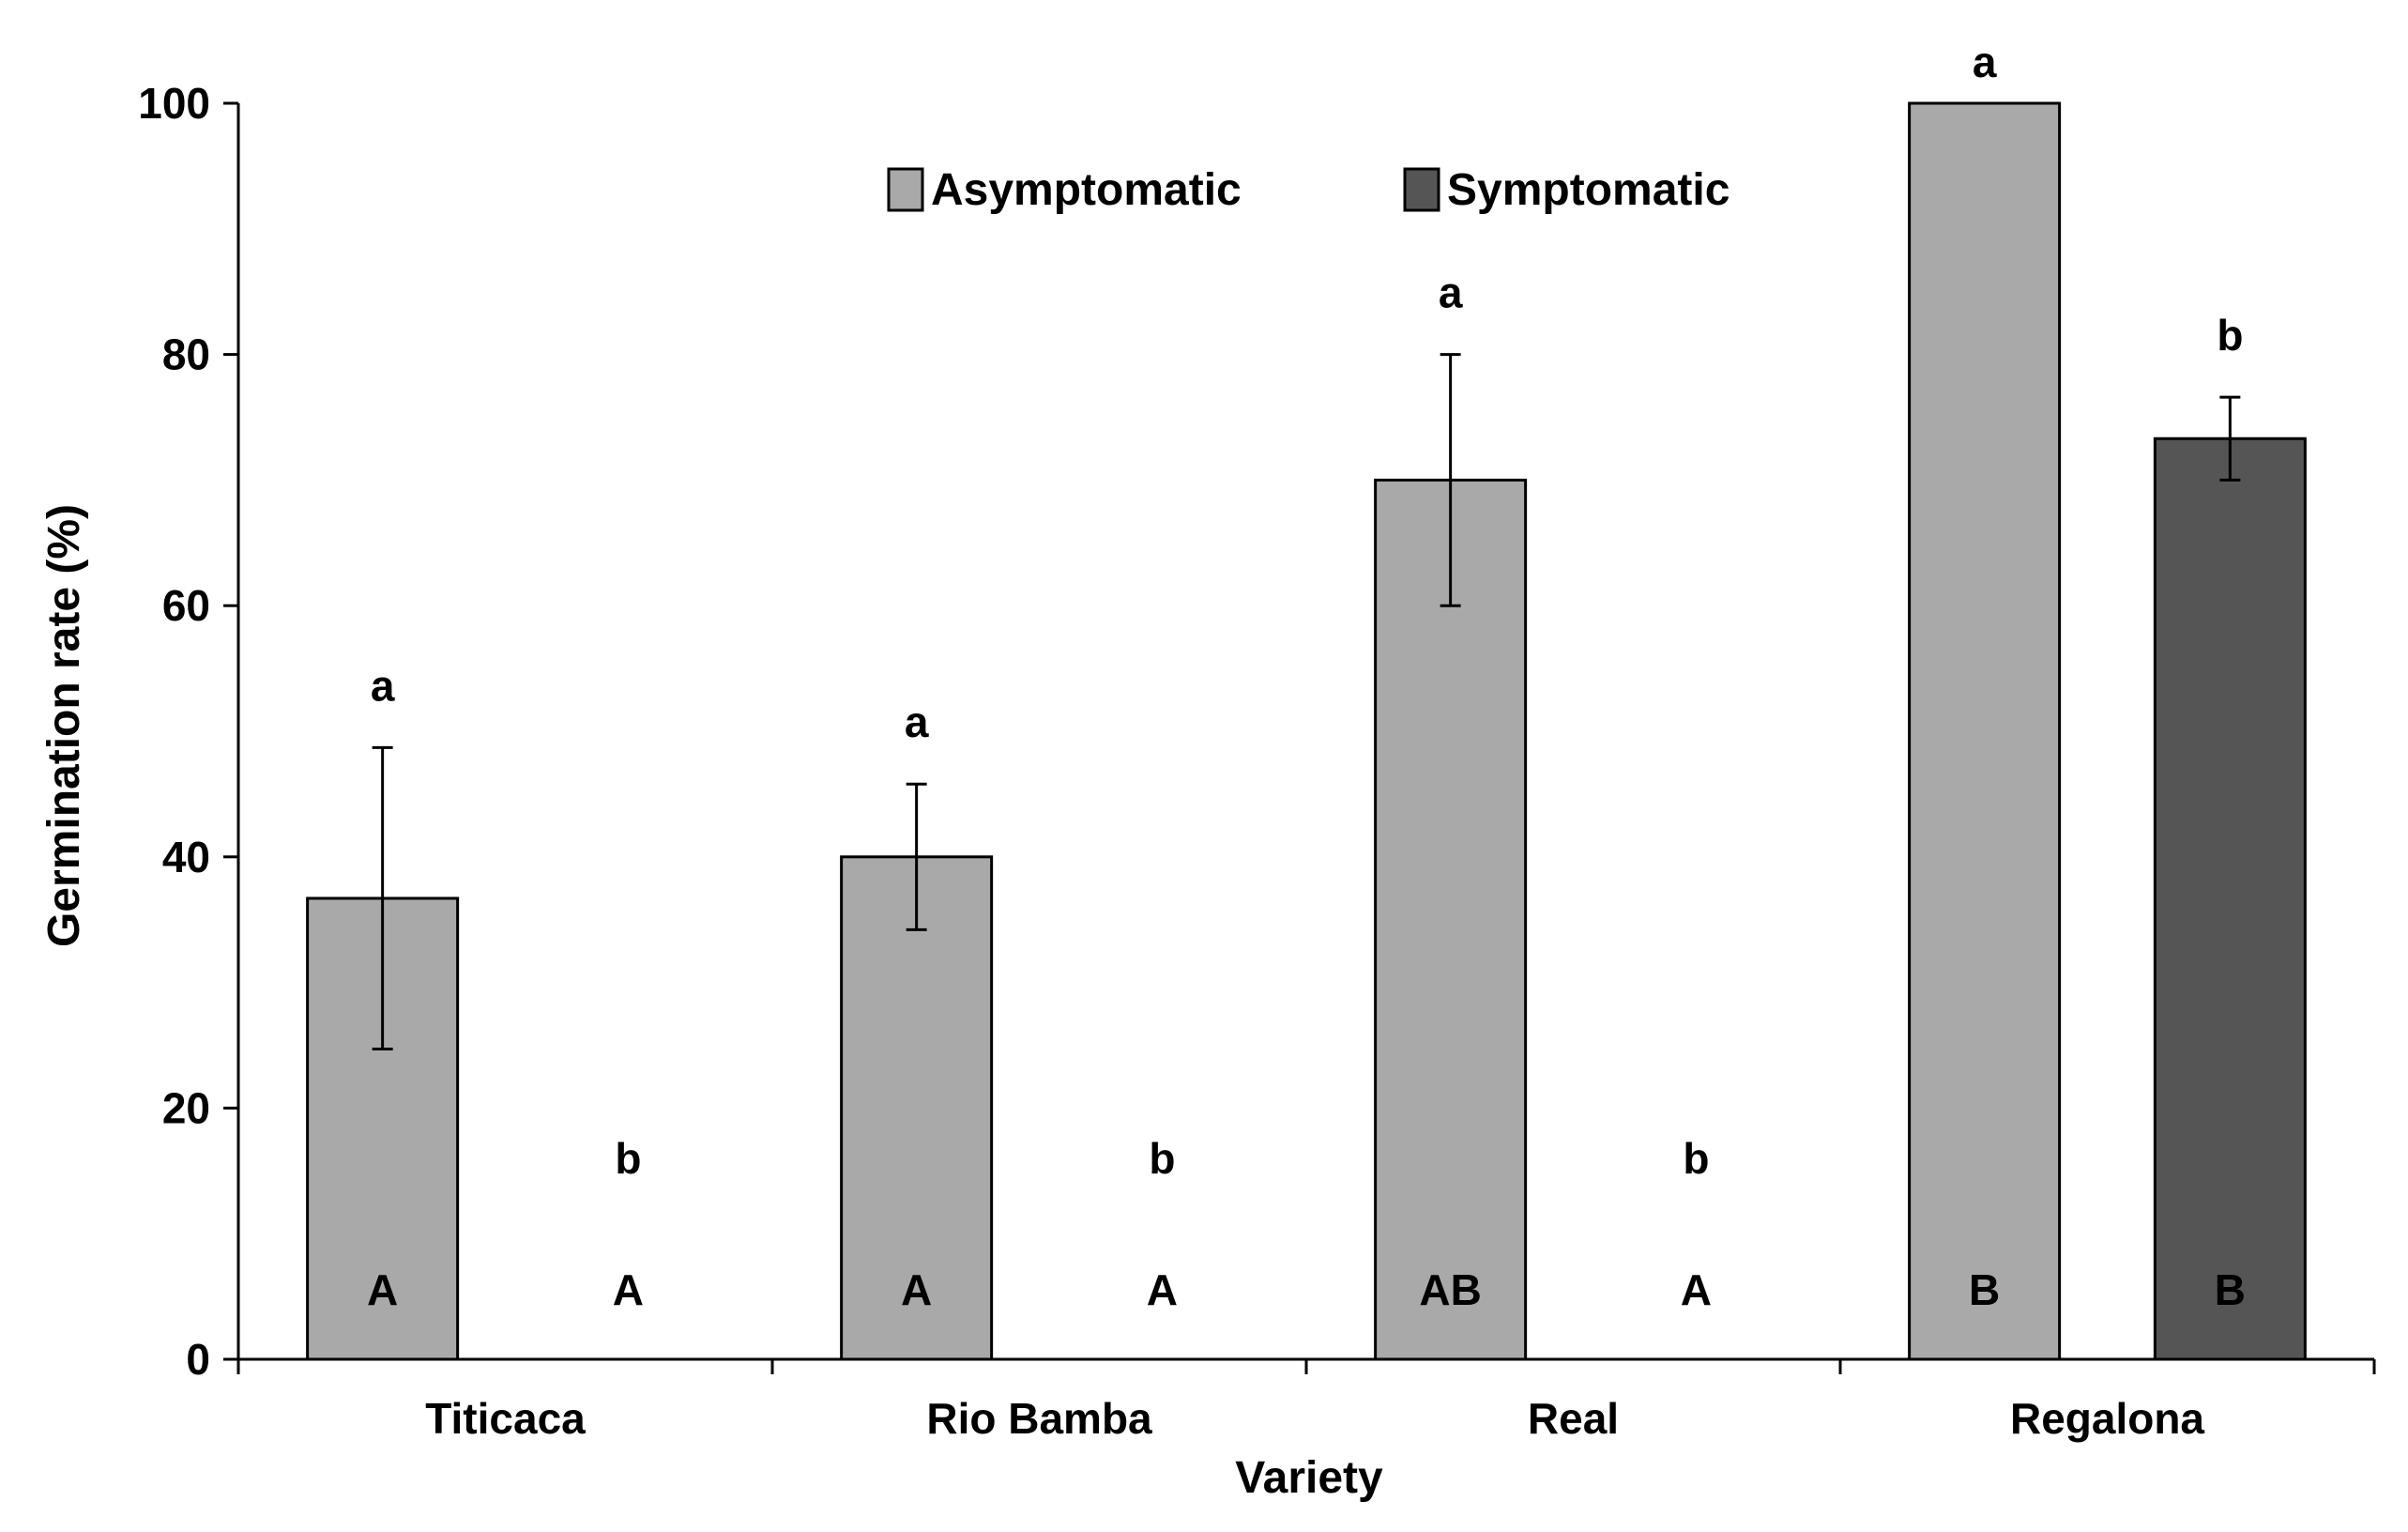 Image resolution: width=2408 pixels, height=1532 pixels. I want to click on x-tick-label: Regalona, so click(2107, 1418).